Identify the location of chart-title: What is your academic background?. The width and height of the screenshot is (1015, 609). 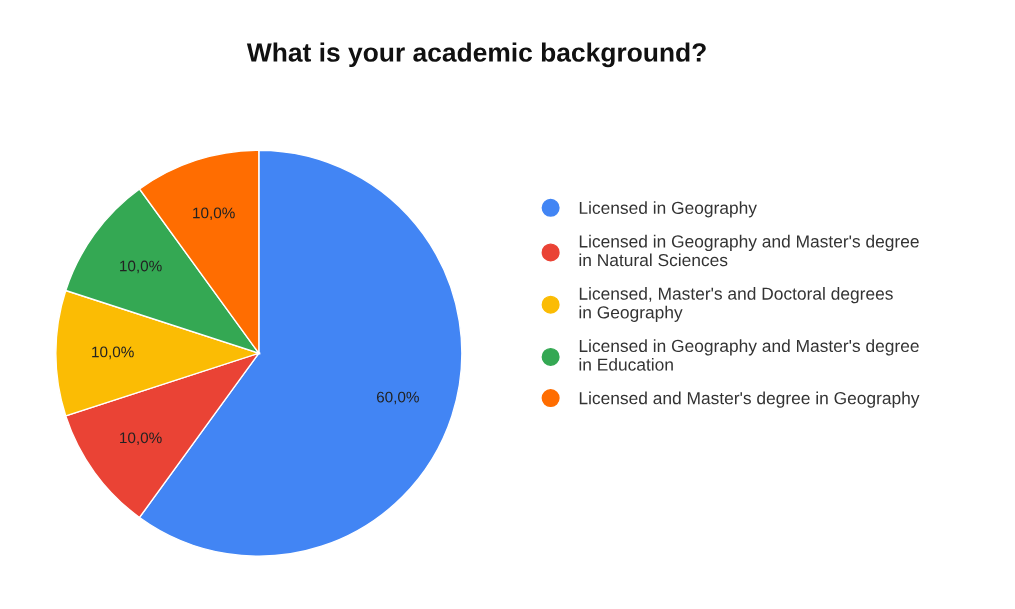
(476, 55).